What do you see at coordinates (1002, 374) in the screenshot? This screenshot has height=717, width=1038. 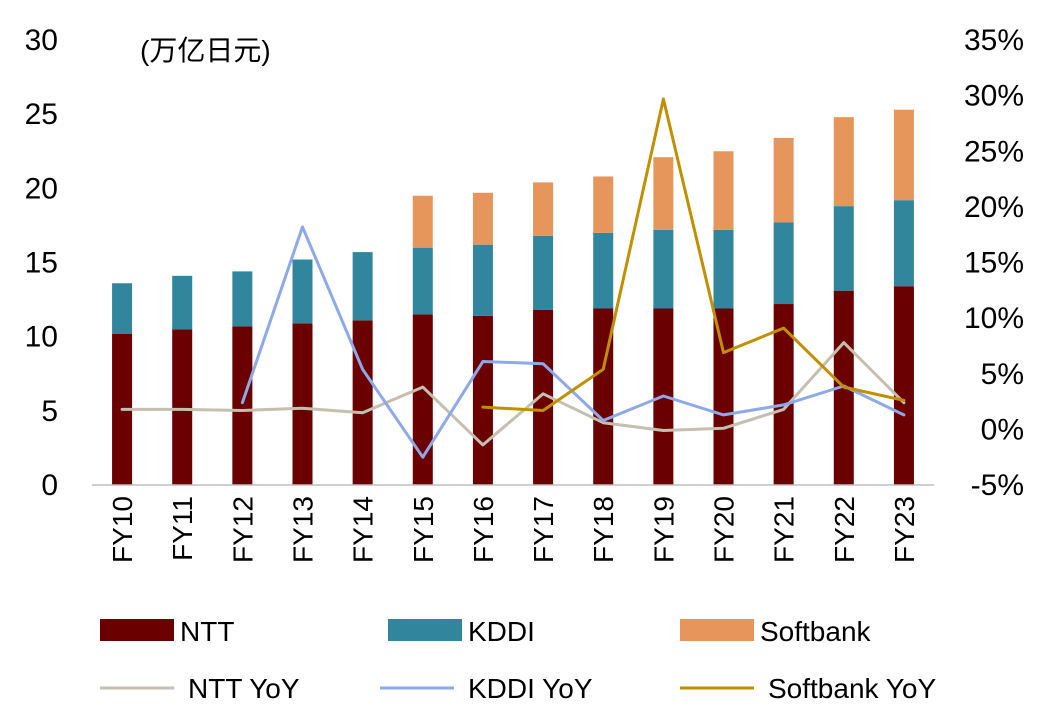 I see `right-tick-label: 5%` at bounding box center [1002, 374].